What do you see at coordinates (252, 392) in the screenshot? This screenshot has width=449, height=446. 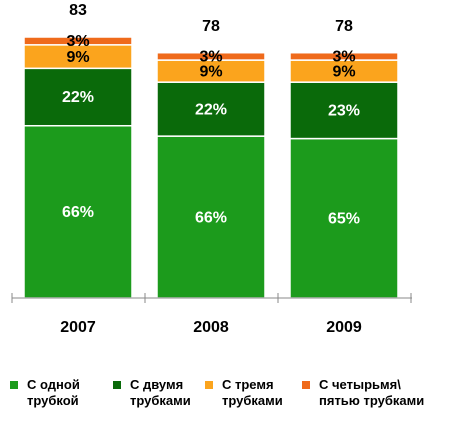 I see `legend-label: С тремя трубками` at bounding box center [252, 392].